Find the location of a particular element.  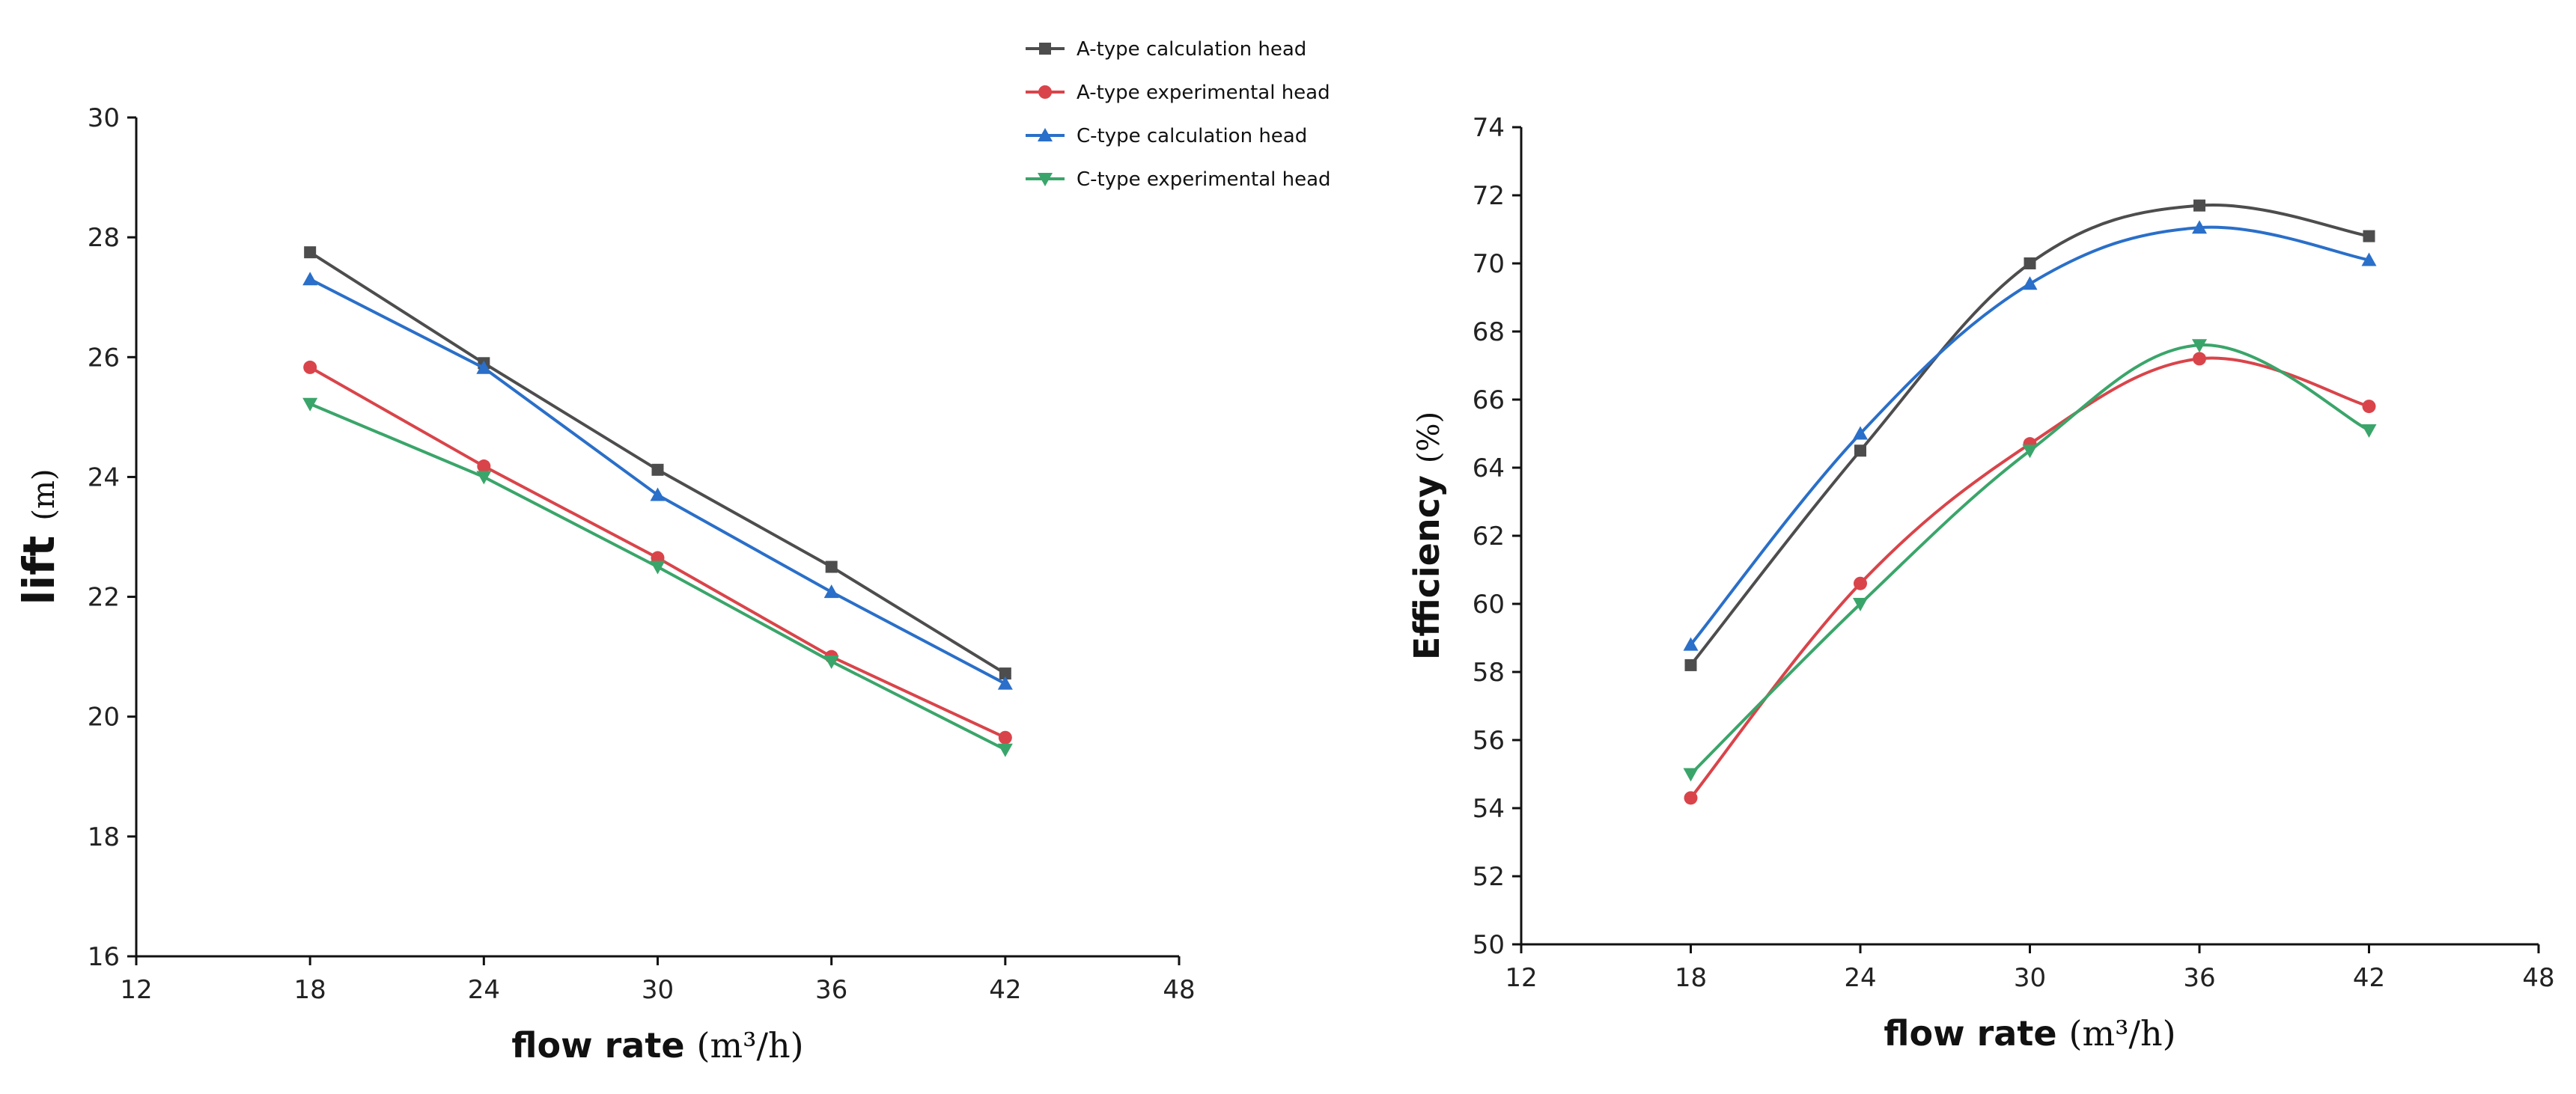

x-axis-title: flow rate is located at coordinates (603, 1045).